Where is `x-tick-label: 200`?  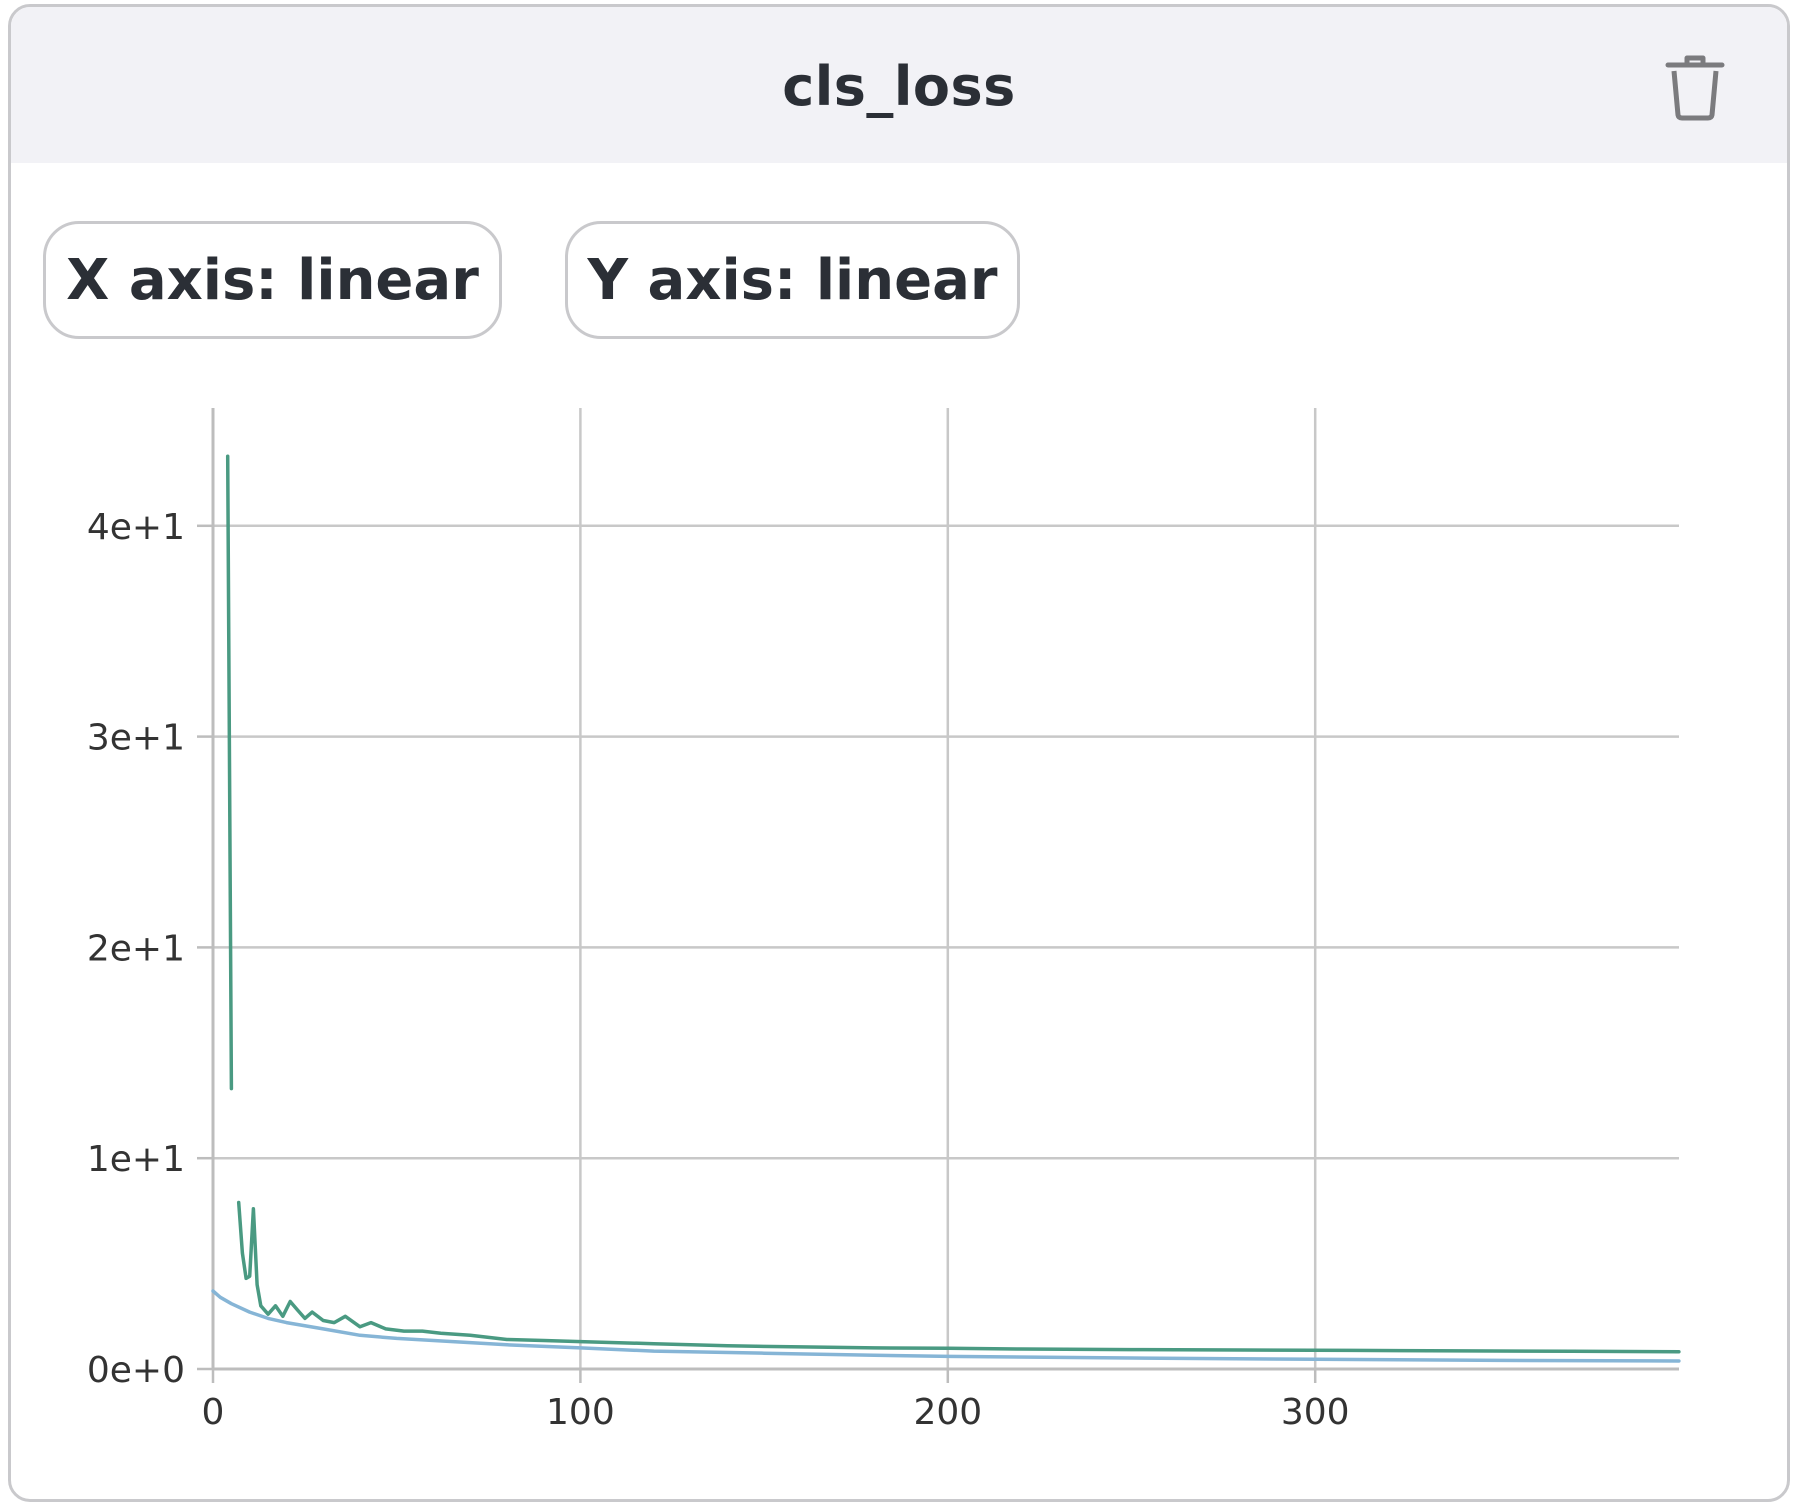 x-tick-label: 200 is located at coordinates (947, 1412).